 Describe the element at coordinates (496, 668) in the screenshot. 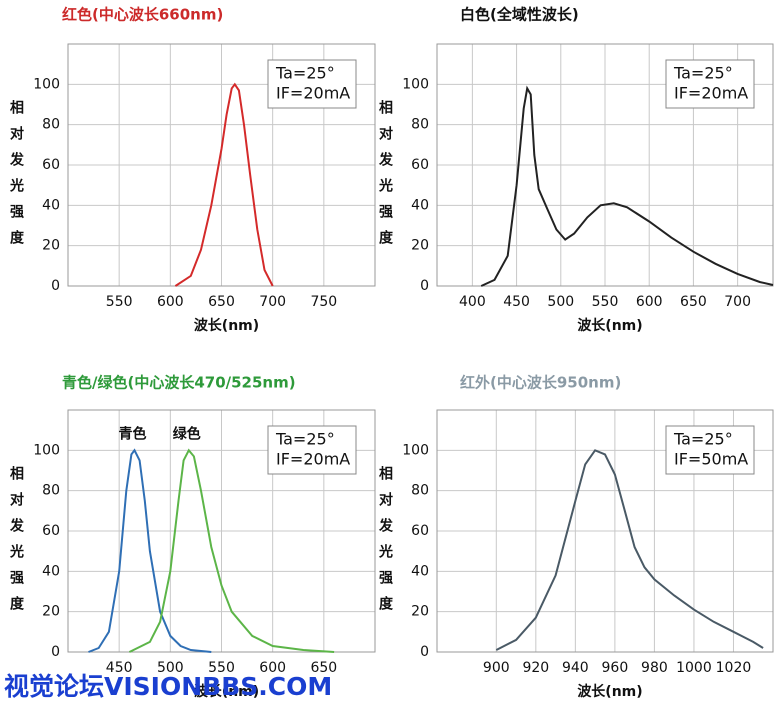

I see `x-tick-label: 900` at that location.